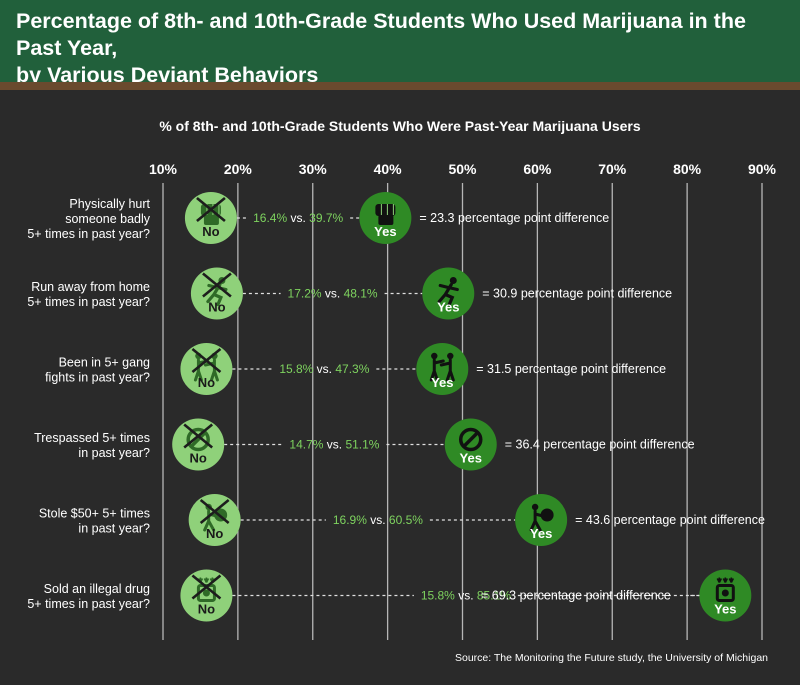 The image size is (800, 685). Describe the element at coordinates (577, 294) in the screenshot. I see `difference-label: = 30.9 percentage point difference` at that location.